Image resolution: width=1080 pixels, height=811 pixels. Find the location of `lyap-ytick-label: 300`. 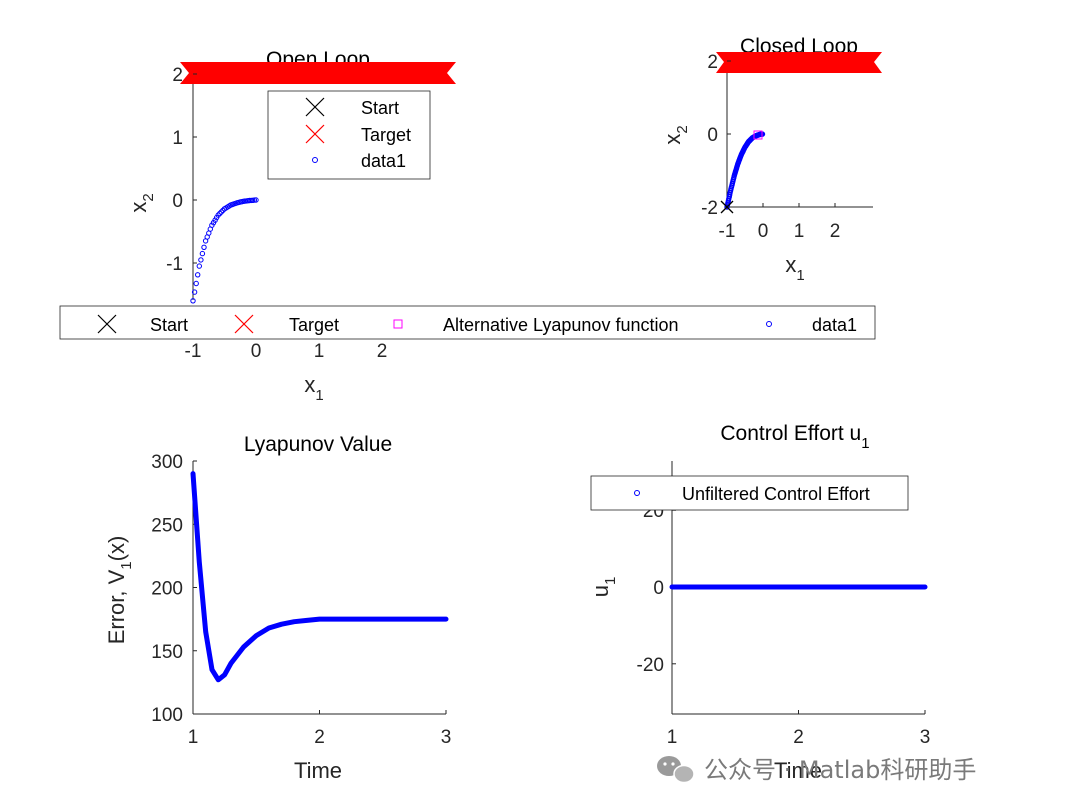

lyap-ytick-label: 300 is located at coordinates (167, 462).